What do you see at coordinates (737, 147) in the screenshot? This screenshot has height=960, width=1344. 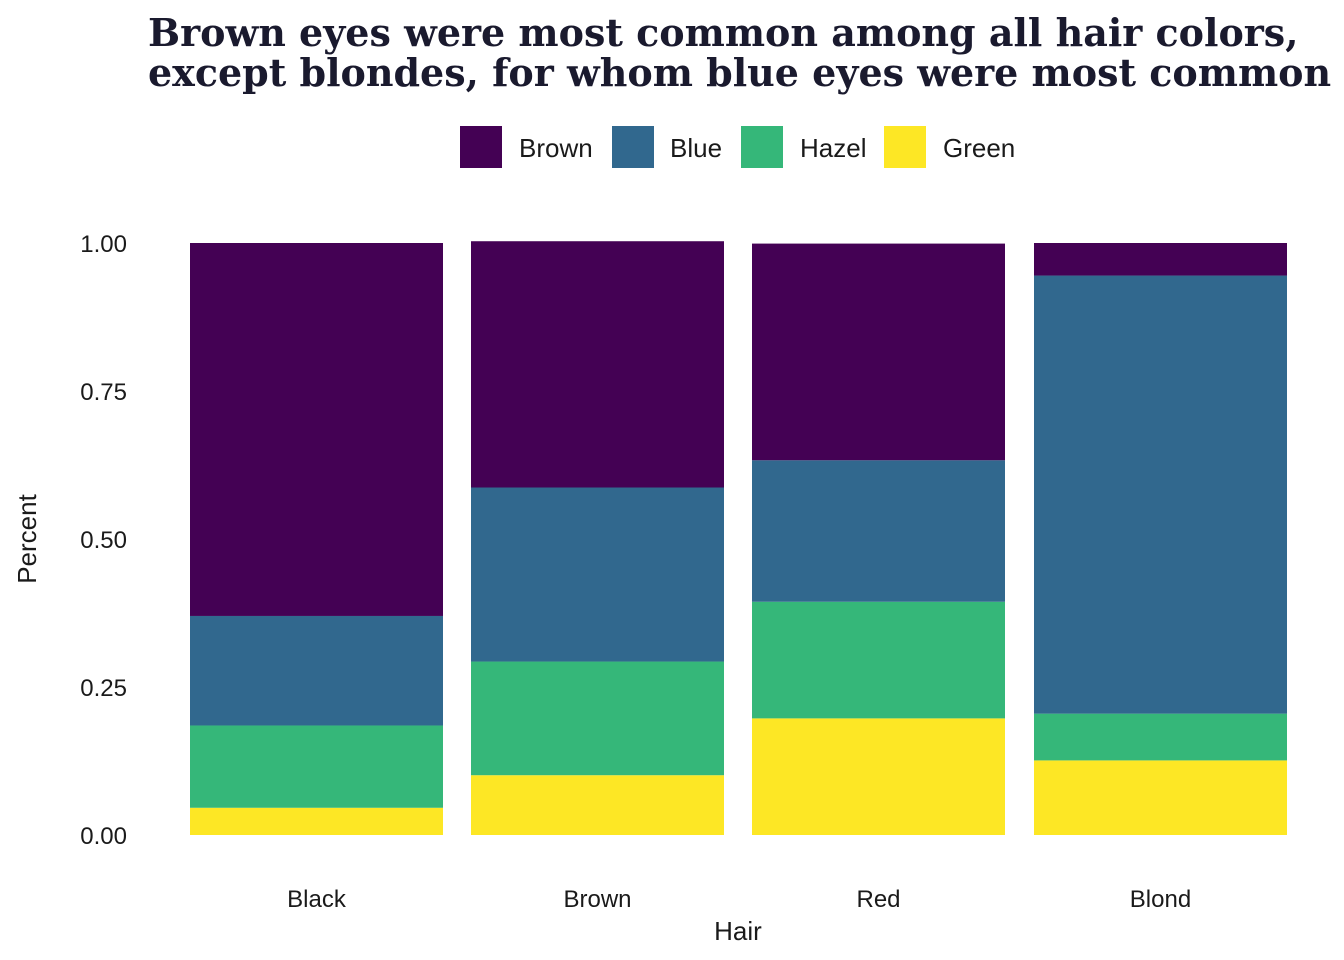 I see `legend: Brown Blue Hazel Green` at bounding box center [737, 147].